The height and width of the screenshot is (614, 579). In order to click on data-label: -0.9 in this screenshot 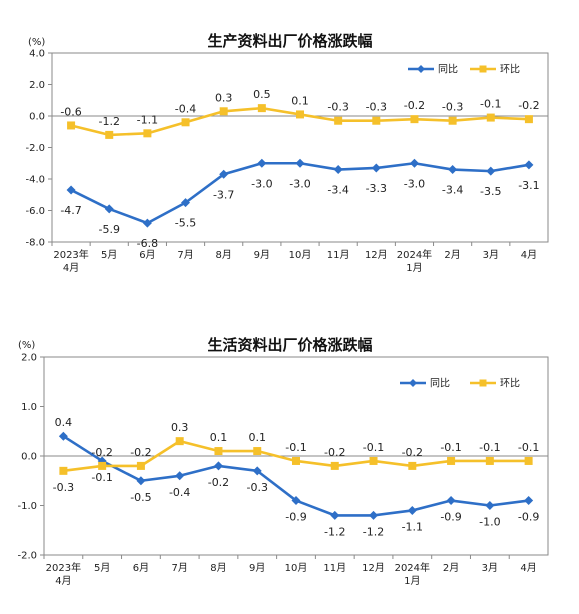, I will do `click(295, 517)`.